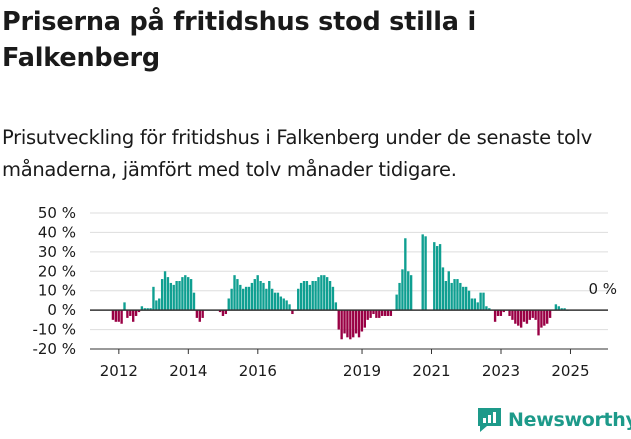 This screenshot has height=439, width=631. Describe the element at coordinates (188, 371) in the screenshot. I see `x-tick-label: 2014` at that location.